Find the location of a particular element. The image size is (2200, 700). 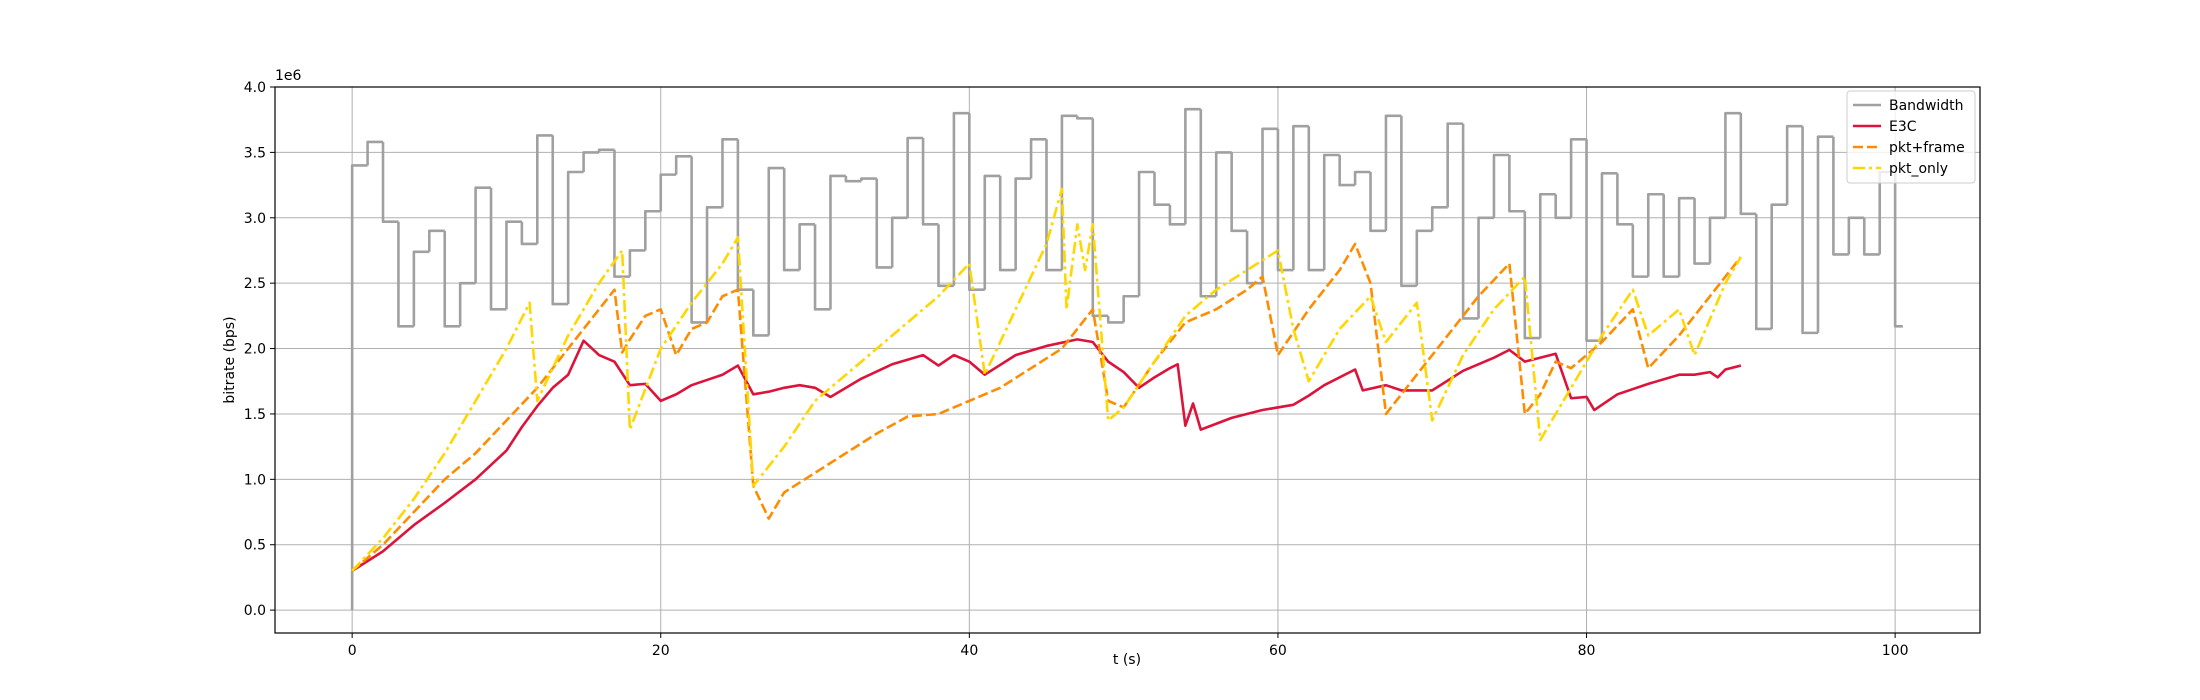

legend-label: pkt+frame is located at coordinates (1927, 148).